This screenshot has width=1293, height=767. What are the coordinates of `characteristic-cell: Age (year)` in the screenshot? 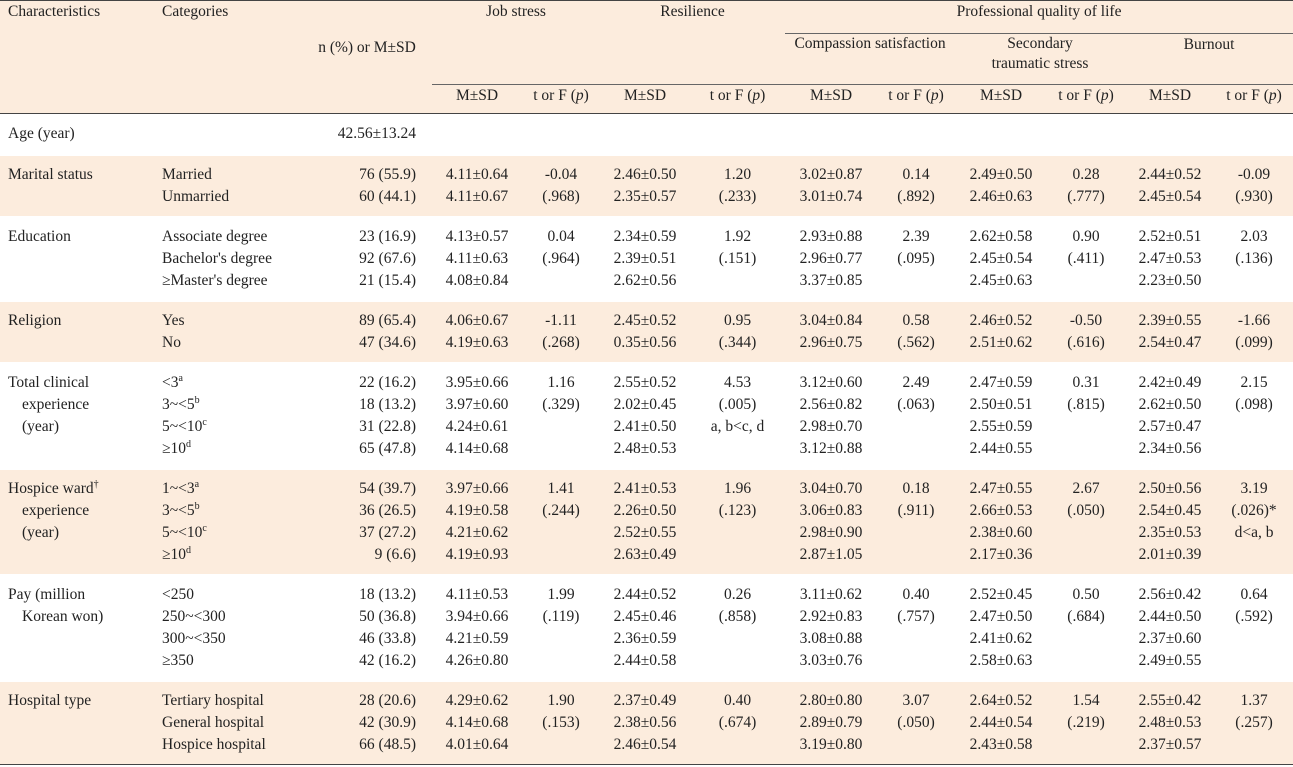 It's located at (77, 135).